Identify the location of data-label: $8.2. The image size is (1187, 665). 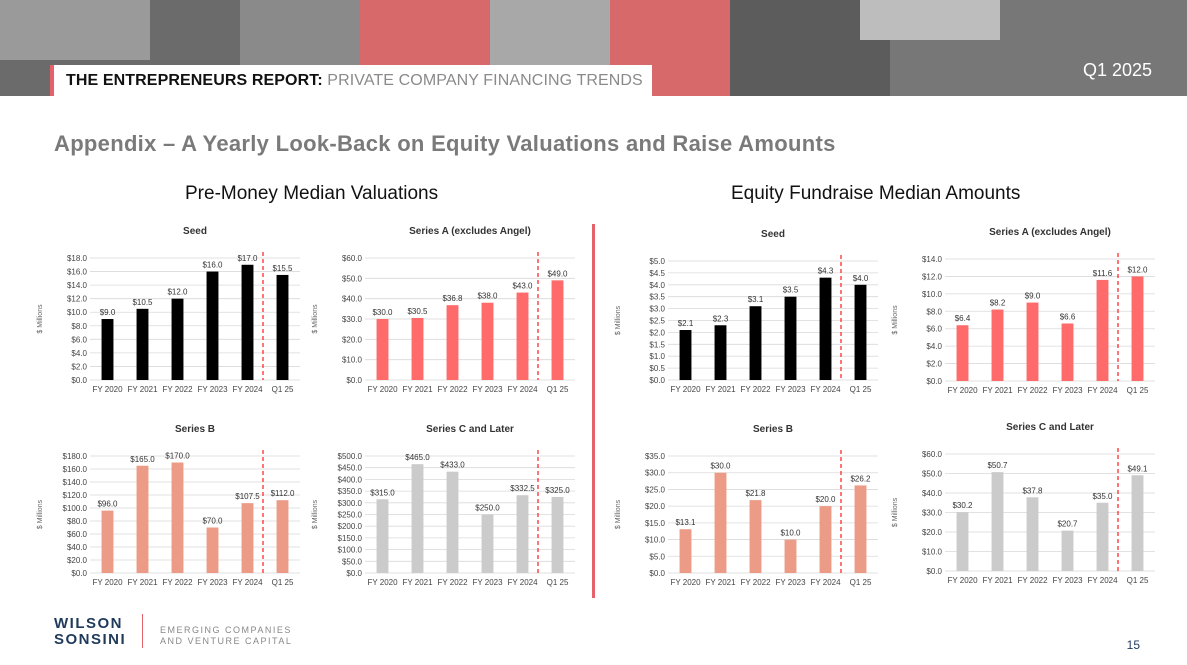
(998, 303).